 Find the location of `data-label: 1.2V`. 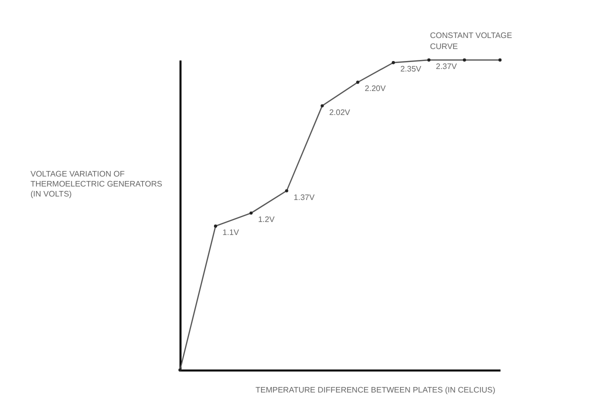

data-label: 1.2V is located at coordinates (267, 219).